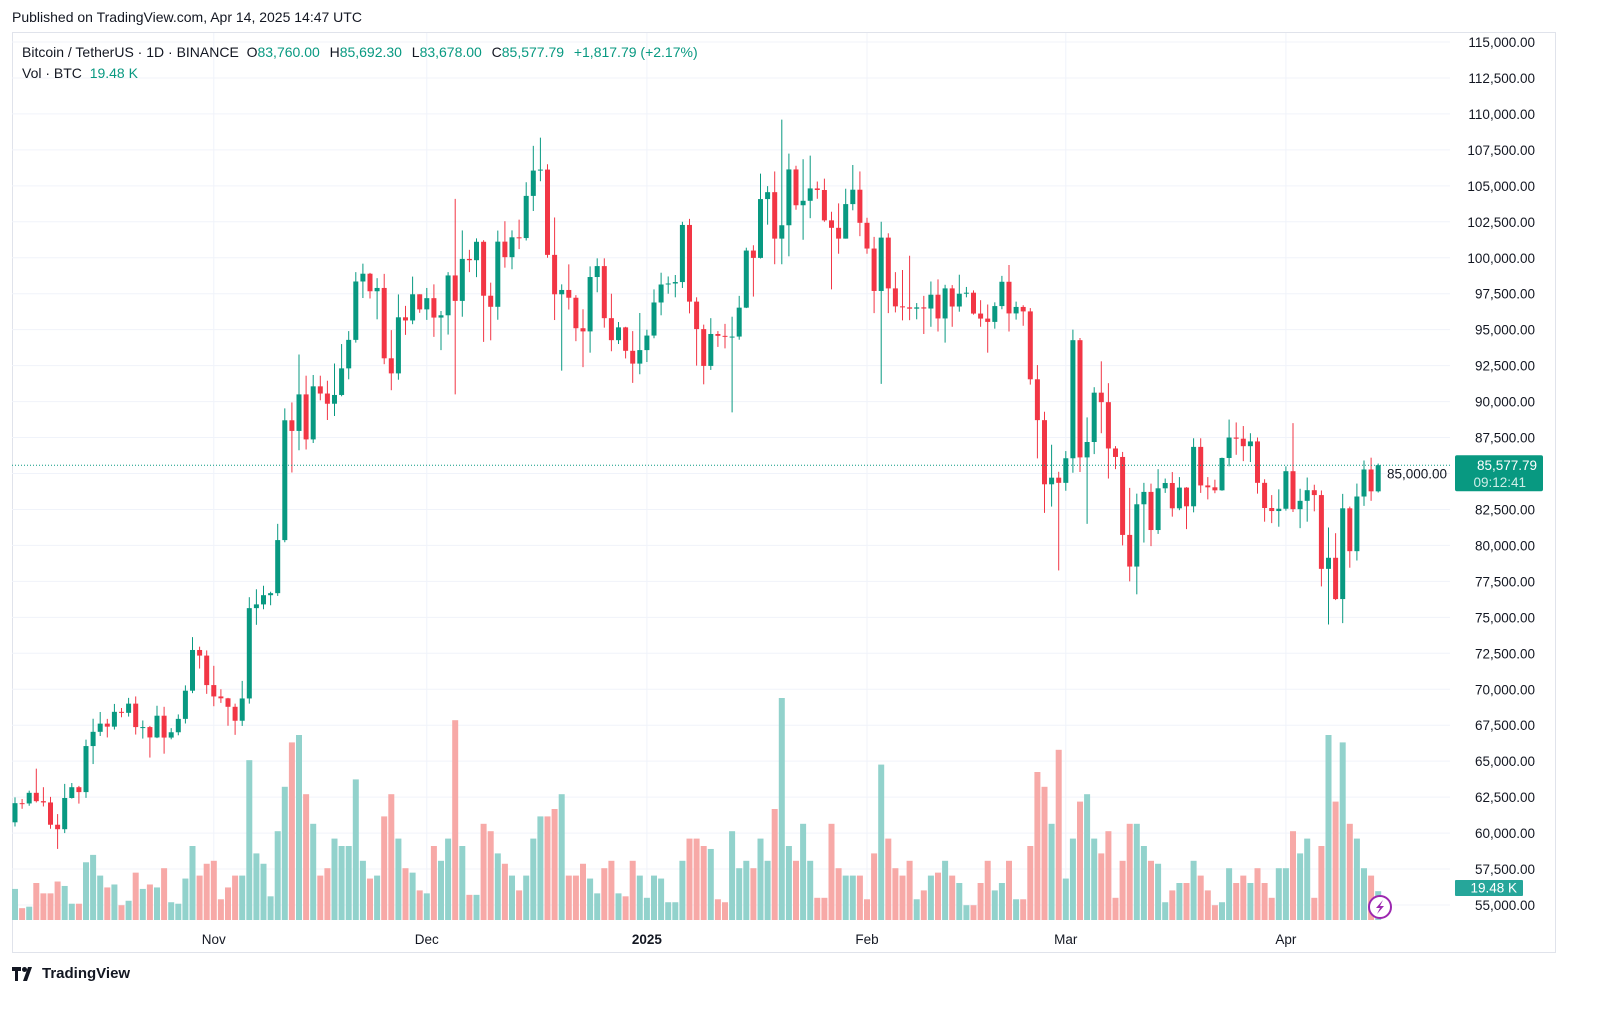 This screenshot has height=1016, width=1600. I want to click on time-tick-label: 2025, so click(647, 939).